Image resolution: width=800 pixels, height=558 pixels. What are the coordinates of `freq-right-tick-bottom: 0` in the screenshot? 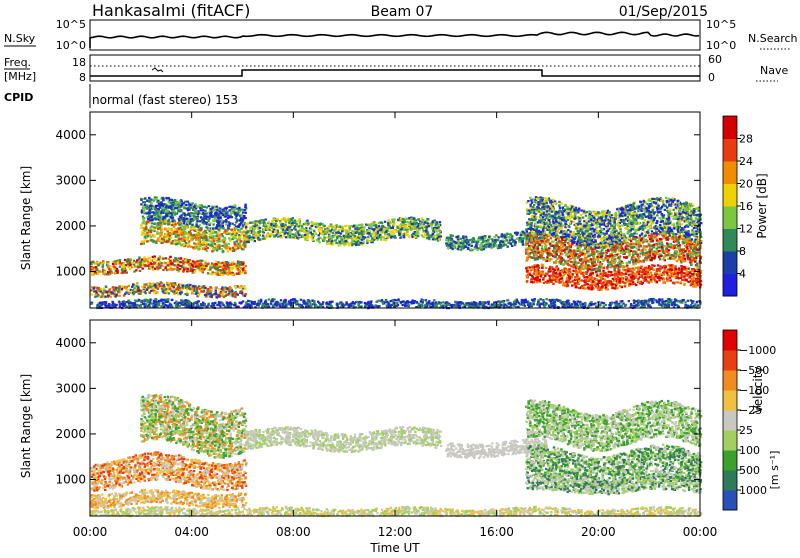 It's located at (711, 77).